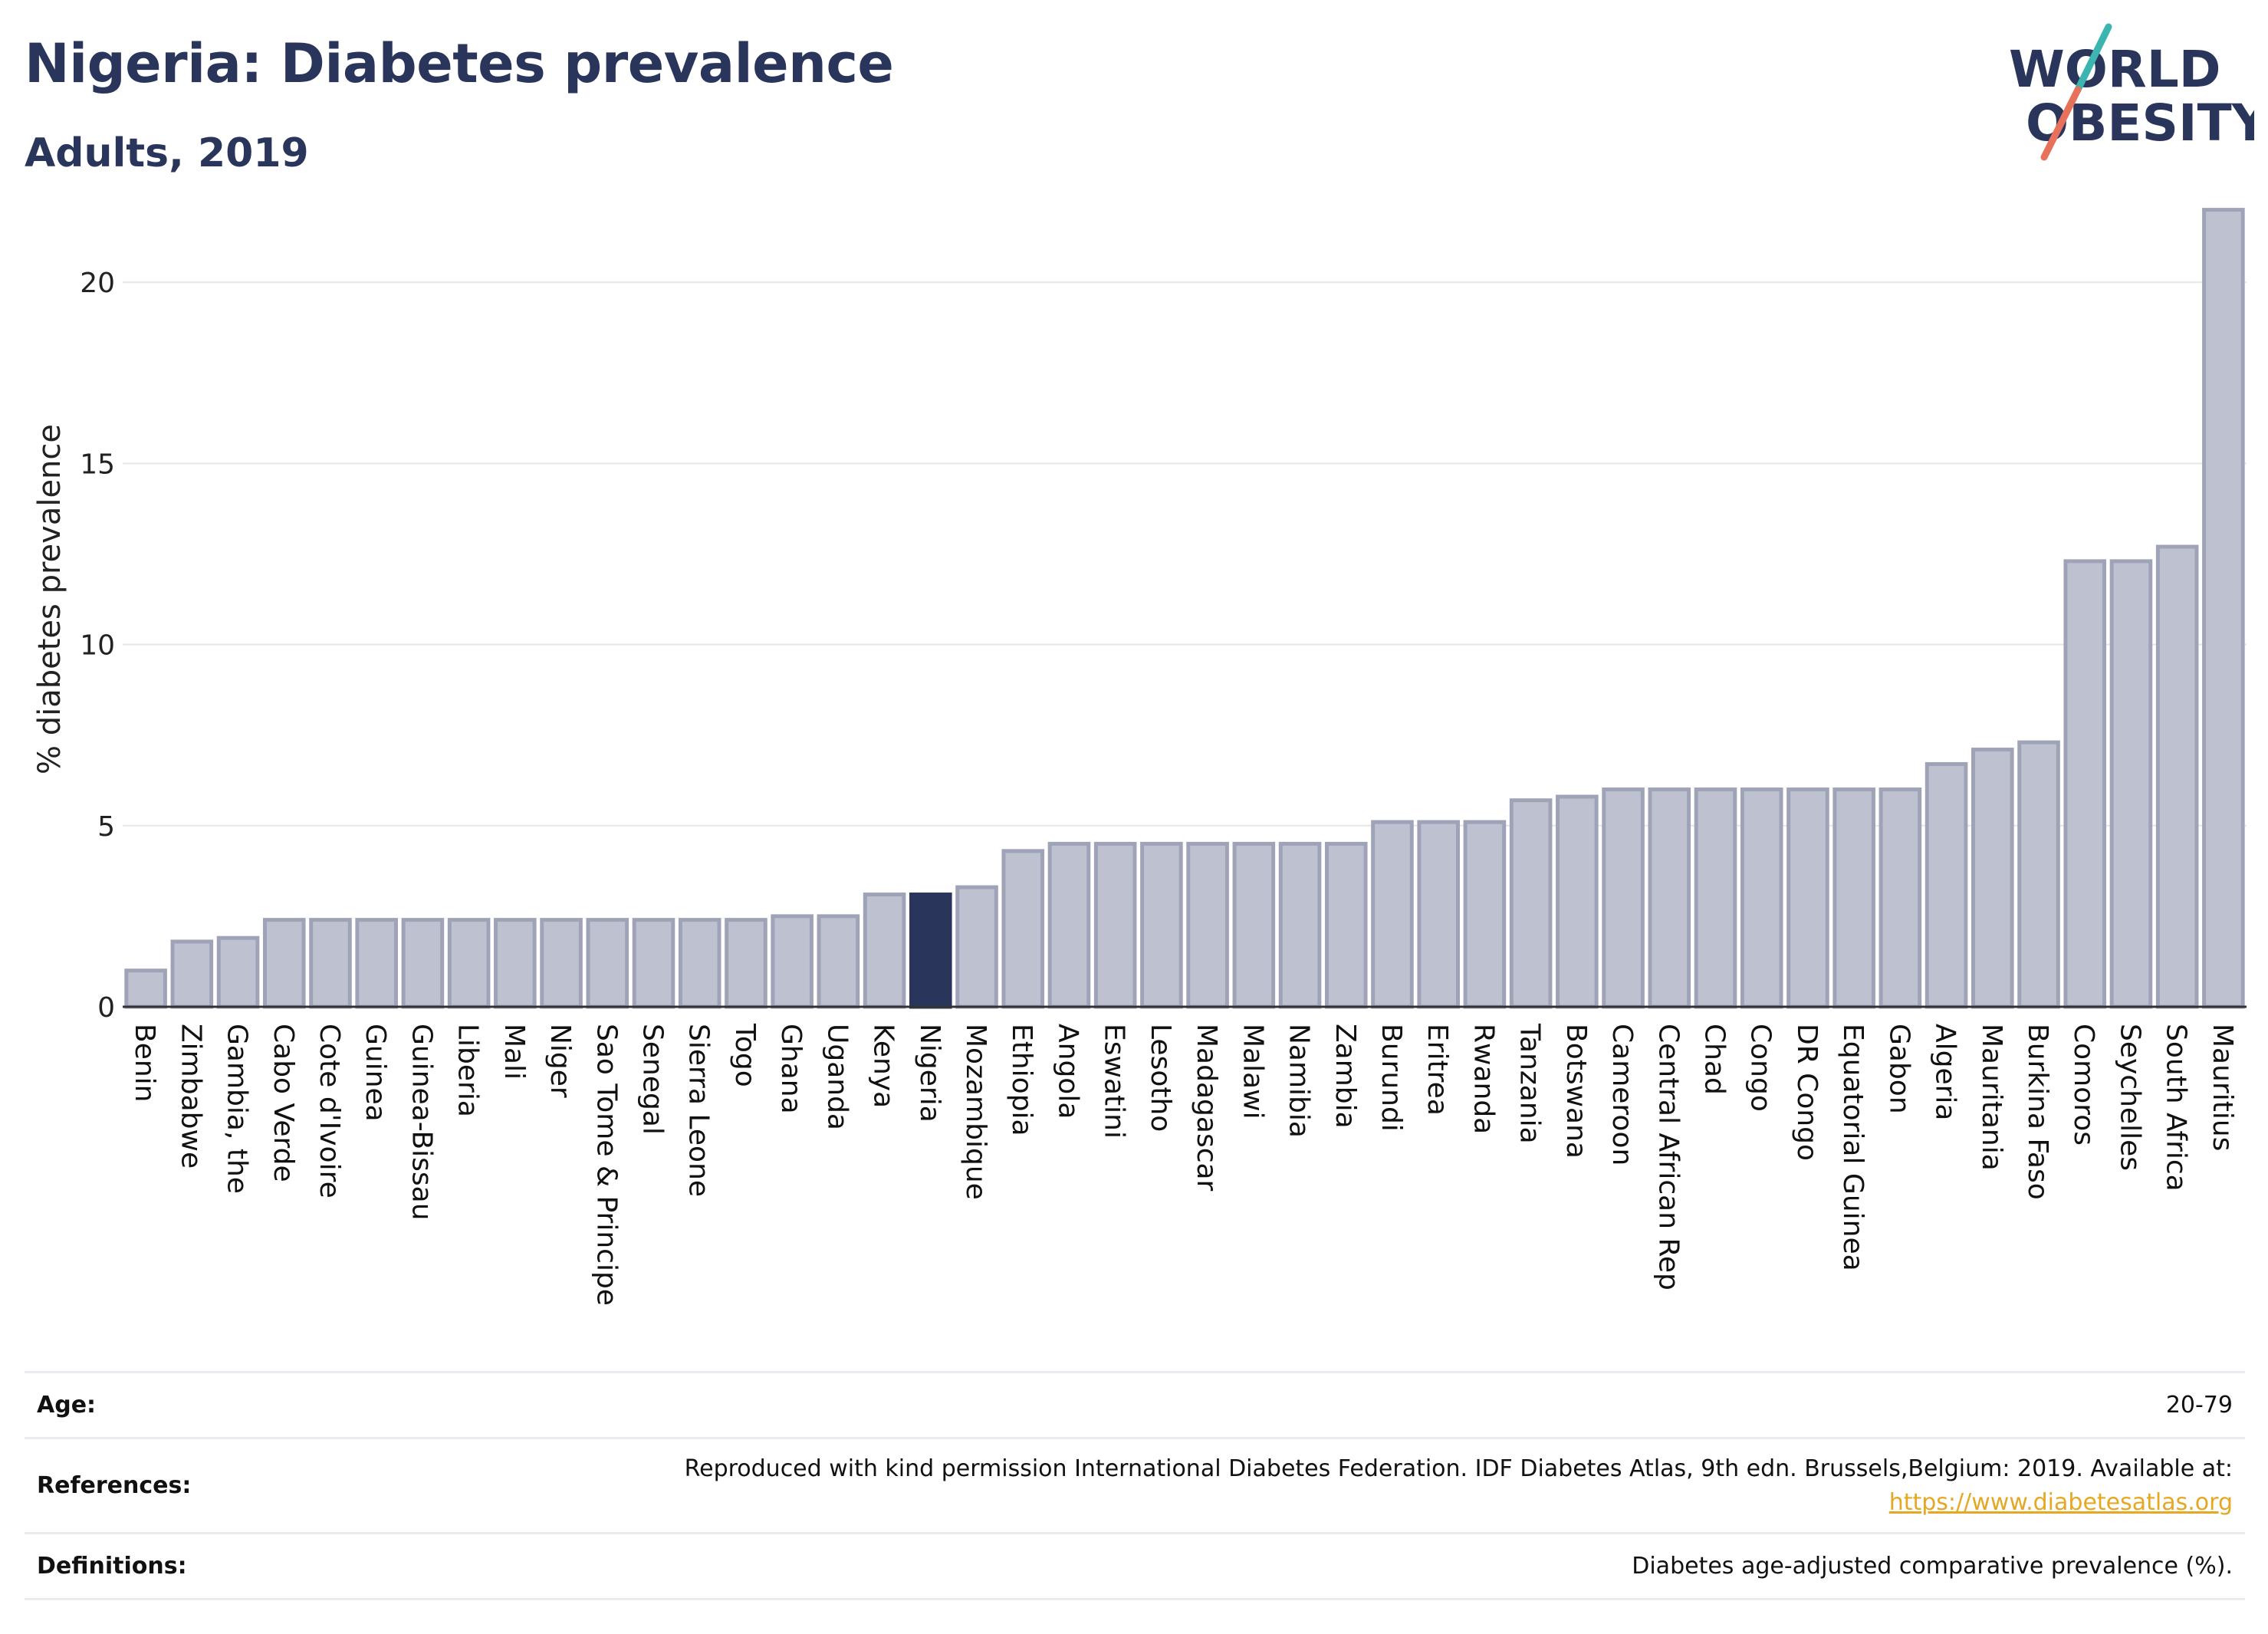 The height and width of the screenshot is (1634, 2268). What do you see at coordinates (1622, 1095) in the screenshot?
I see `x-tick-label: Cameroon` at bounding box center [1622, 1095].